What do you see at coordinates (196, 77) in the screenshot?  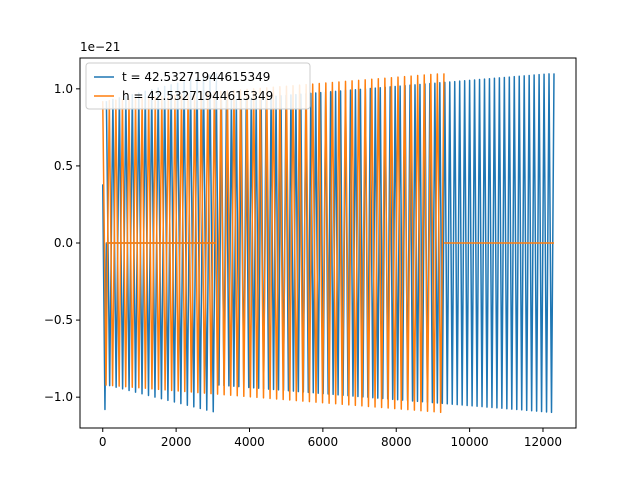 I see `legend-label: t = 42.53271944615349` at bounding box center [196, 77].